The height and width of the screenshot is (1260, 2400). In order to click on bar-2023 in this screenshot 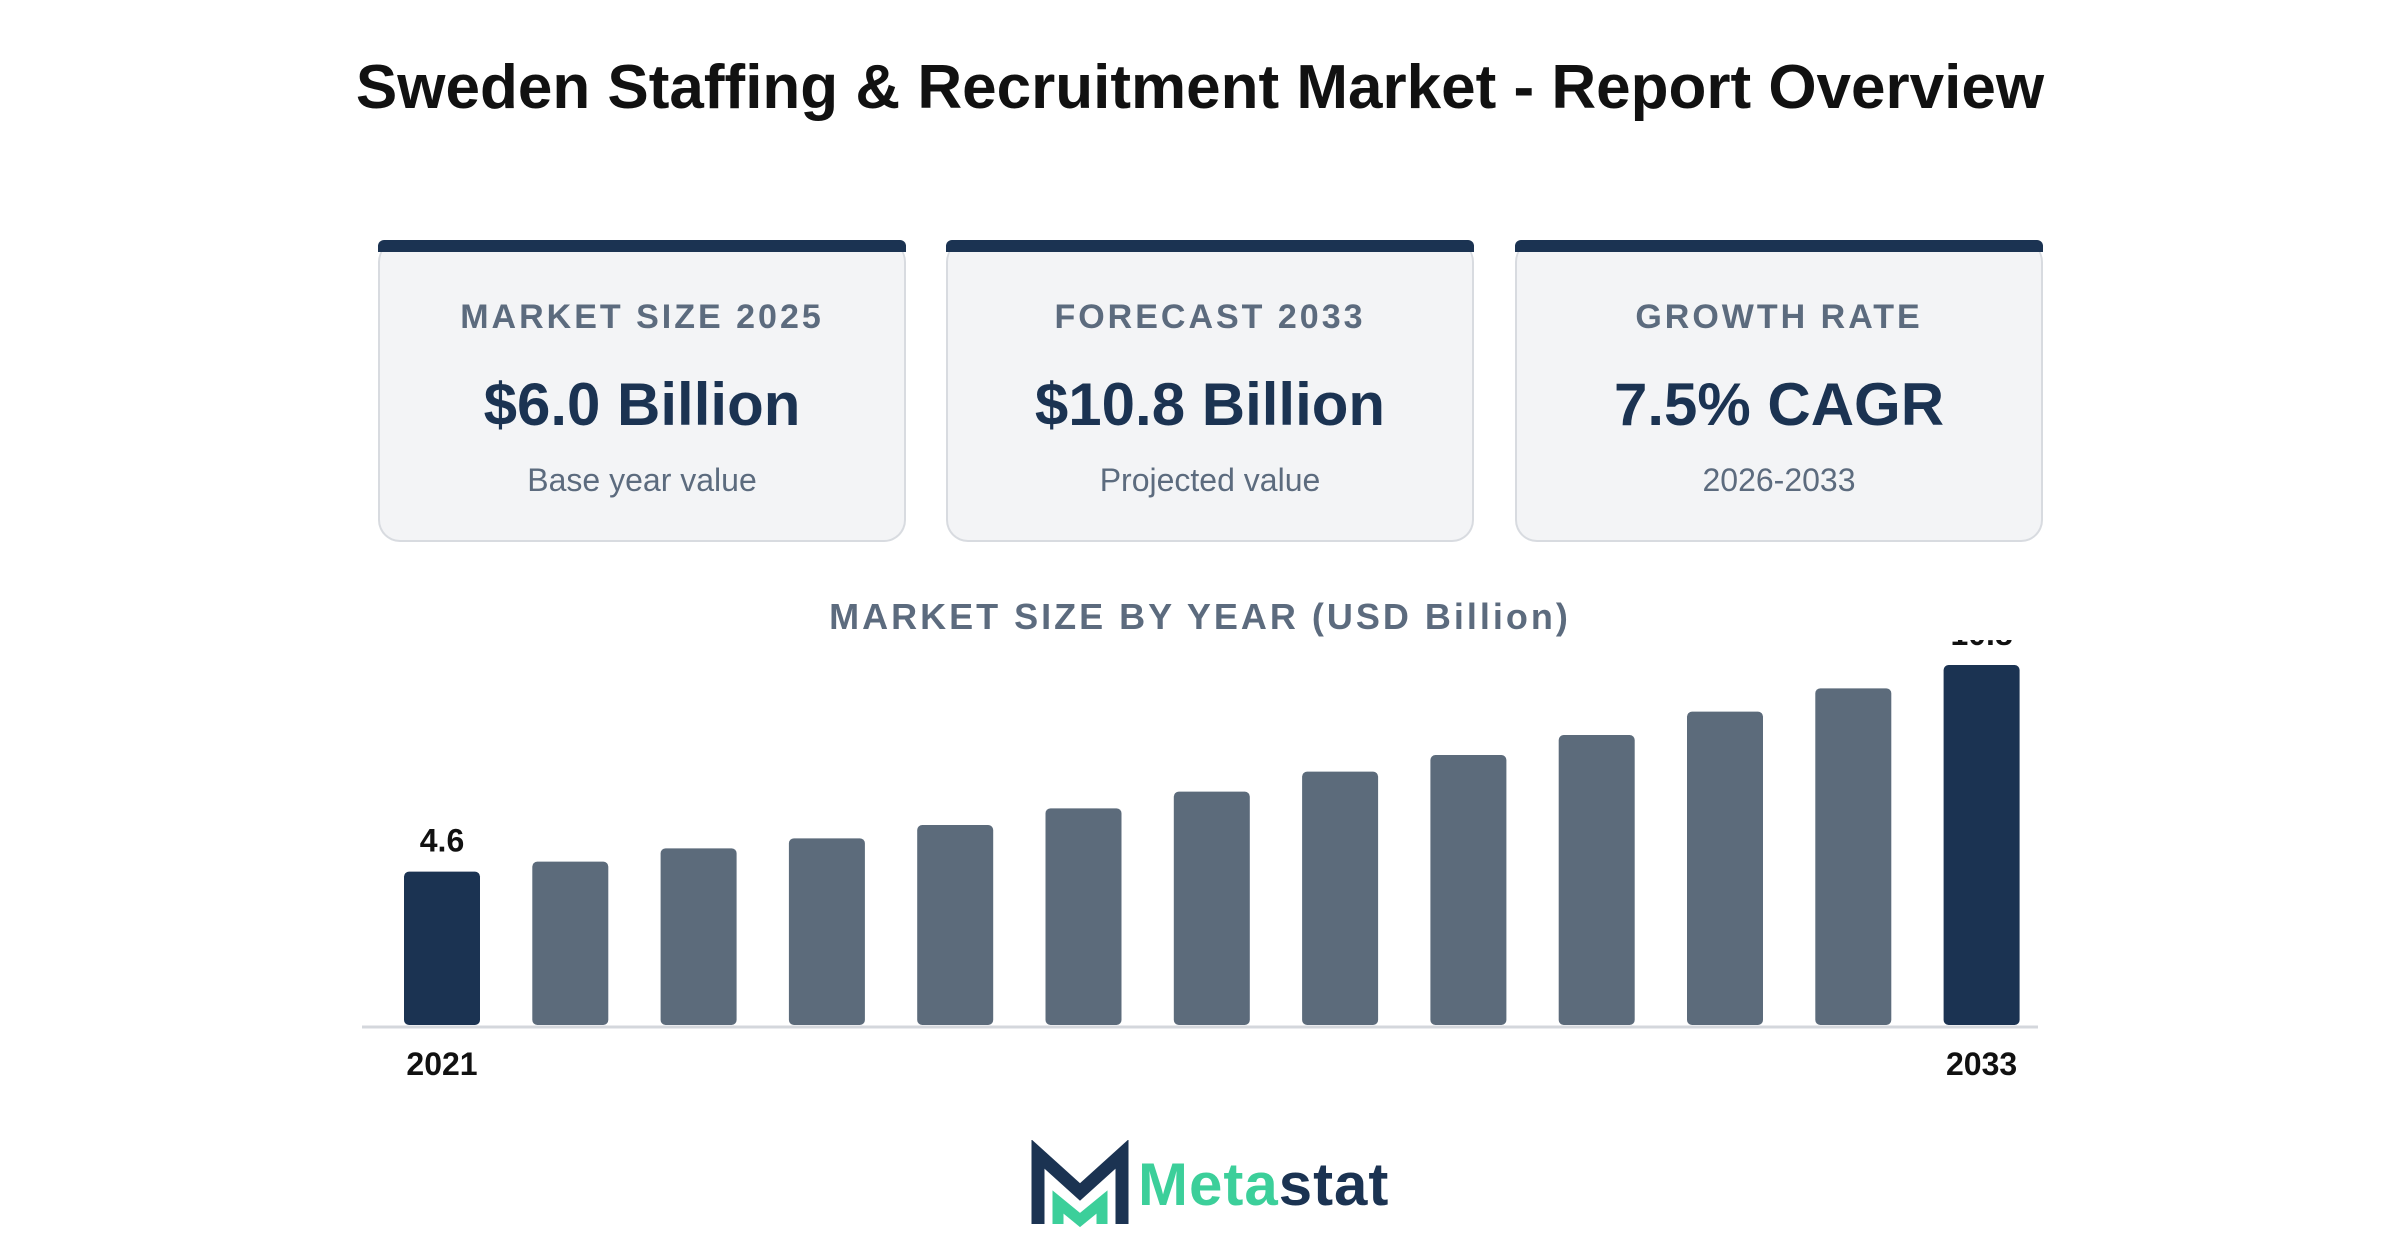, I will do `click(698, 936)`.